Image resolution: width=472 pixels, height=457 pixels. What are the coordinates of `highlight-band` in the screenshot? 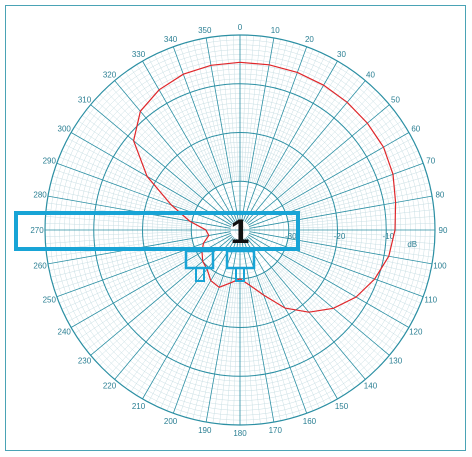 It's located at (157, 231).